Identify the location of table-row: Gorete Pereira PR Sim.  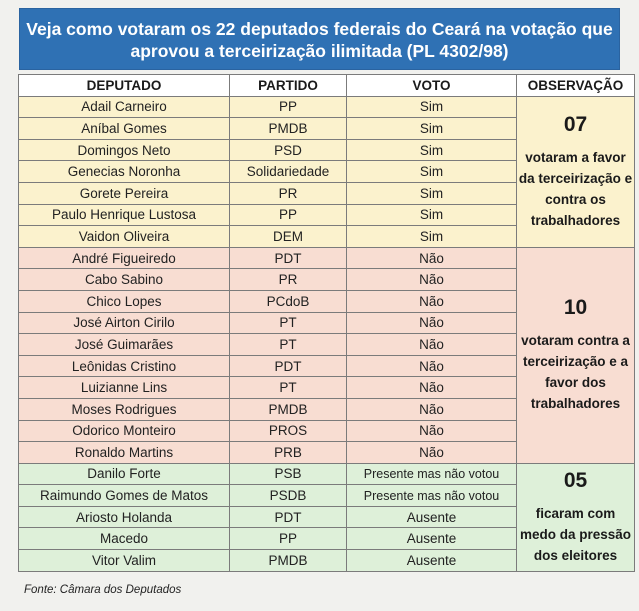
(326, 193).